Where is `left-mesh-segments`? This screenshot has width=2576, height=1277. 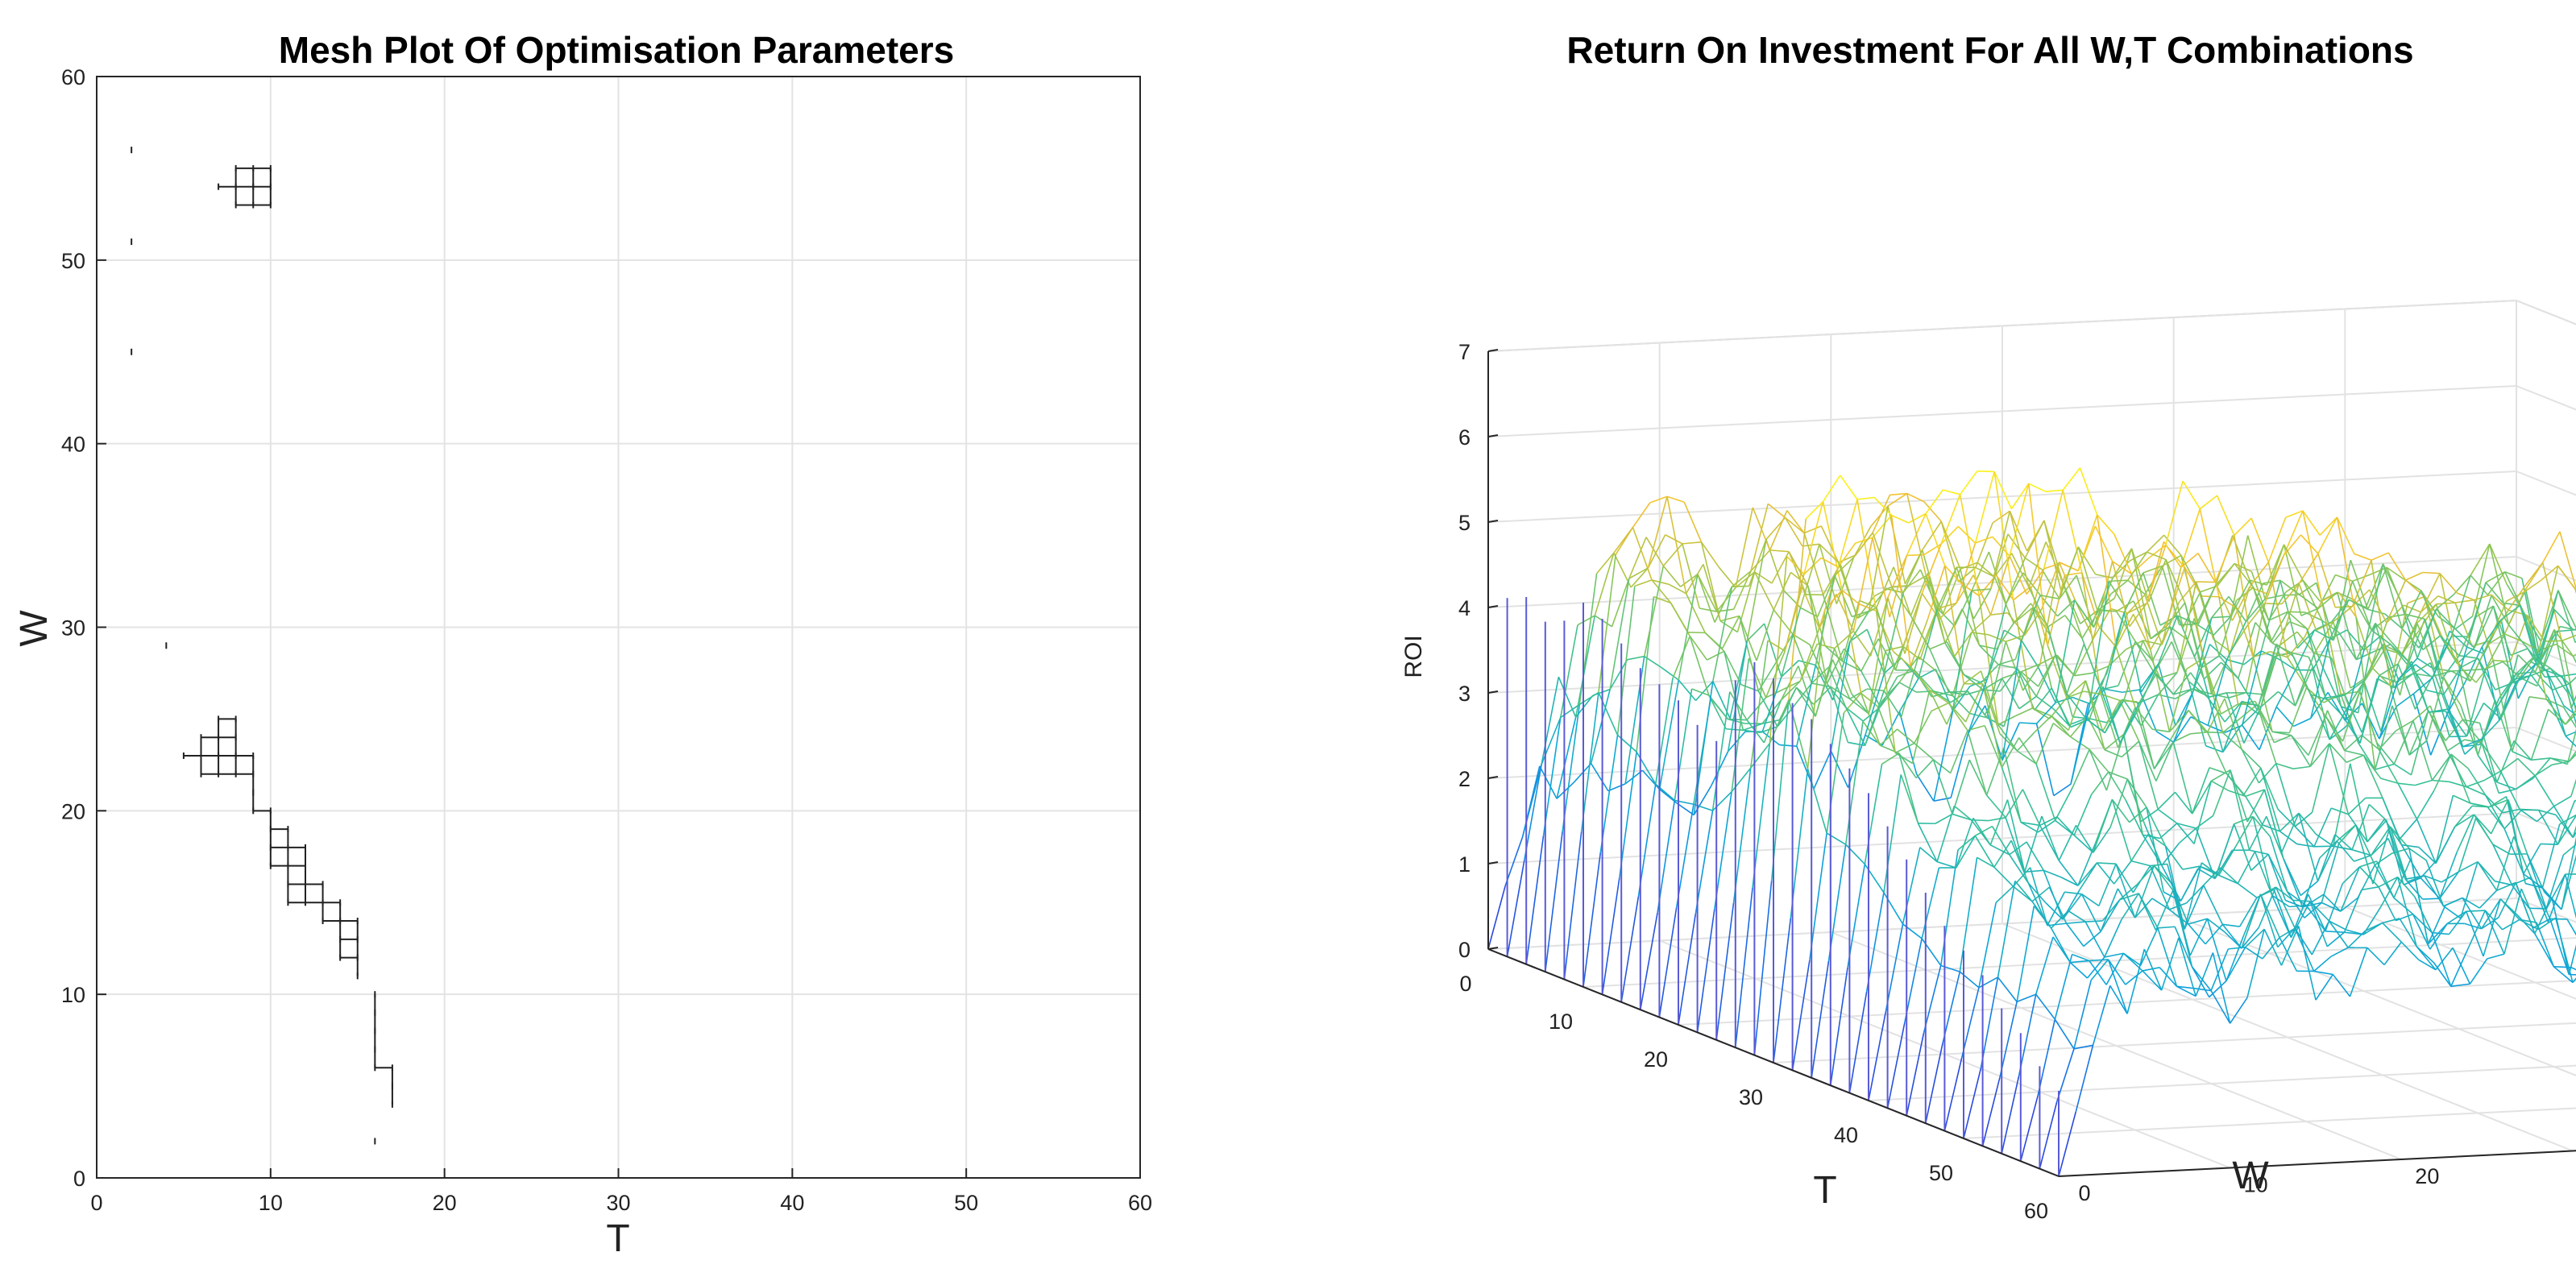 left-mesh-segments is located at coordinates (288, 636).